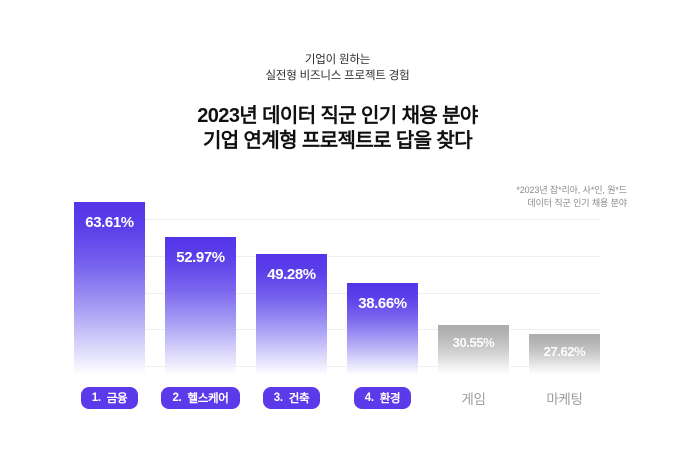  Describe the element at coordinates (117, 399) in the screenshot. I see `category-label: 금융` at that location.